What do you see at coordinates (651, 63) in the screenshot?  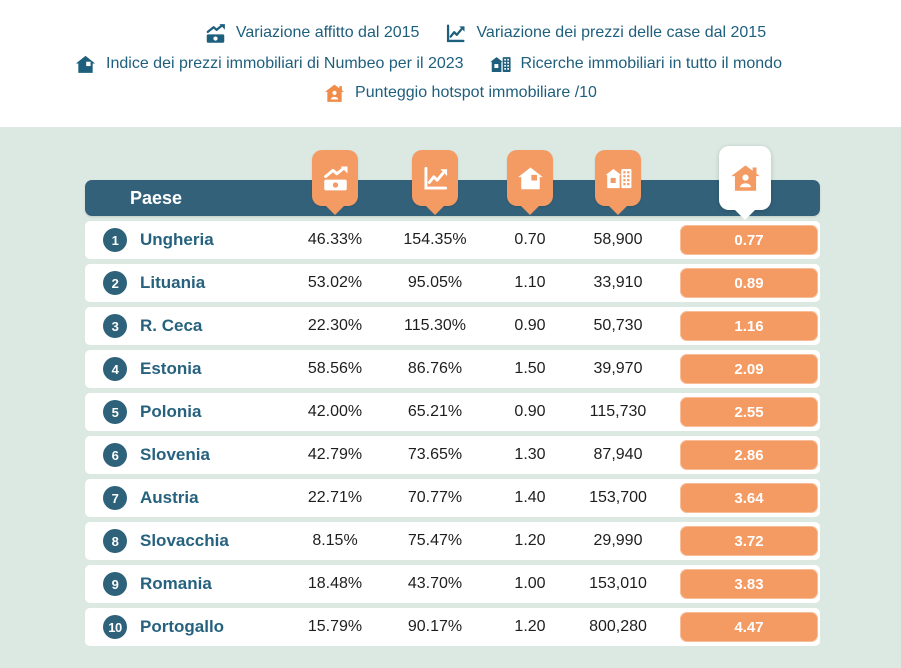 I see `legend-label: Ricerche immobiliari in tutto il mondo` at bounding box center [651, 63].